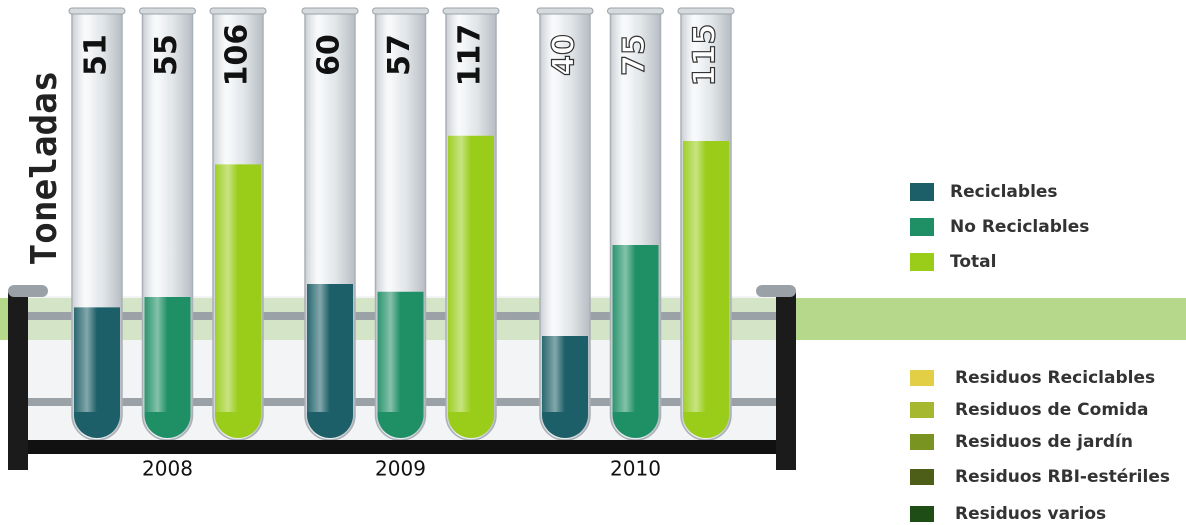  I want to click on legend-label: No Reciclables, so click(1019, 227).